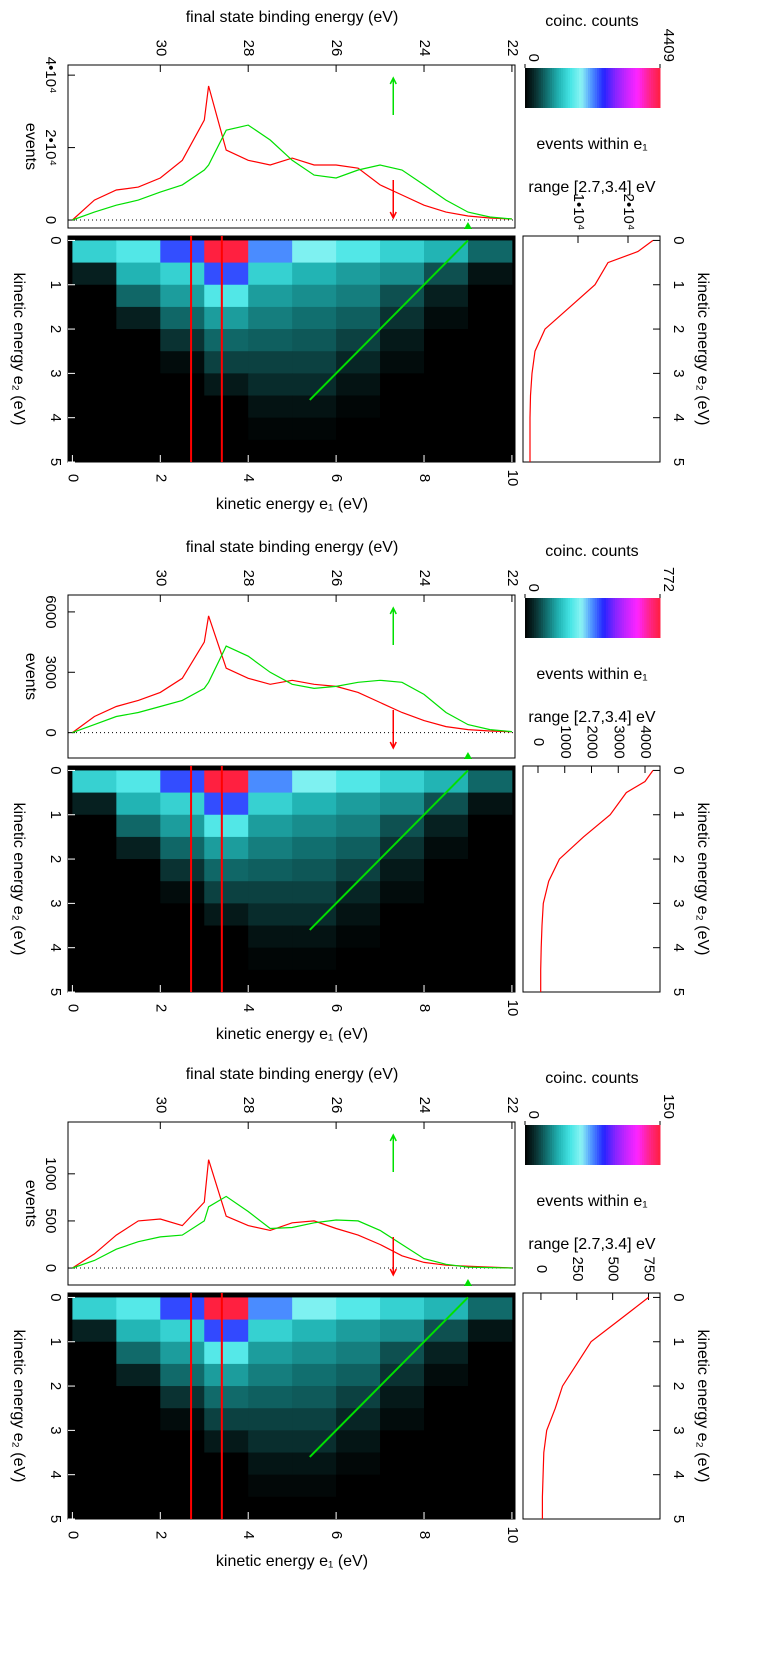 The width and height of the screenshot is (757, 1679). What do you see at coordinates (678, 815) in the screenshot?
I see `side-y-tick-label: 1` at bounding box center [678, 815].